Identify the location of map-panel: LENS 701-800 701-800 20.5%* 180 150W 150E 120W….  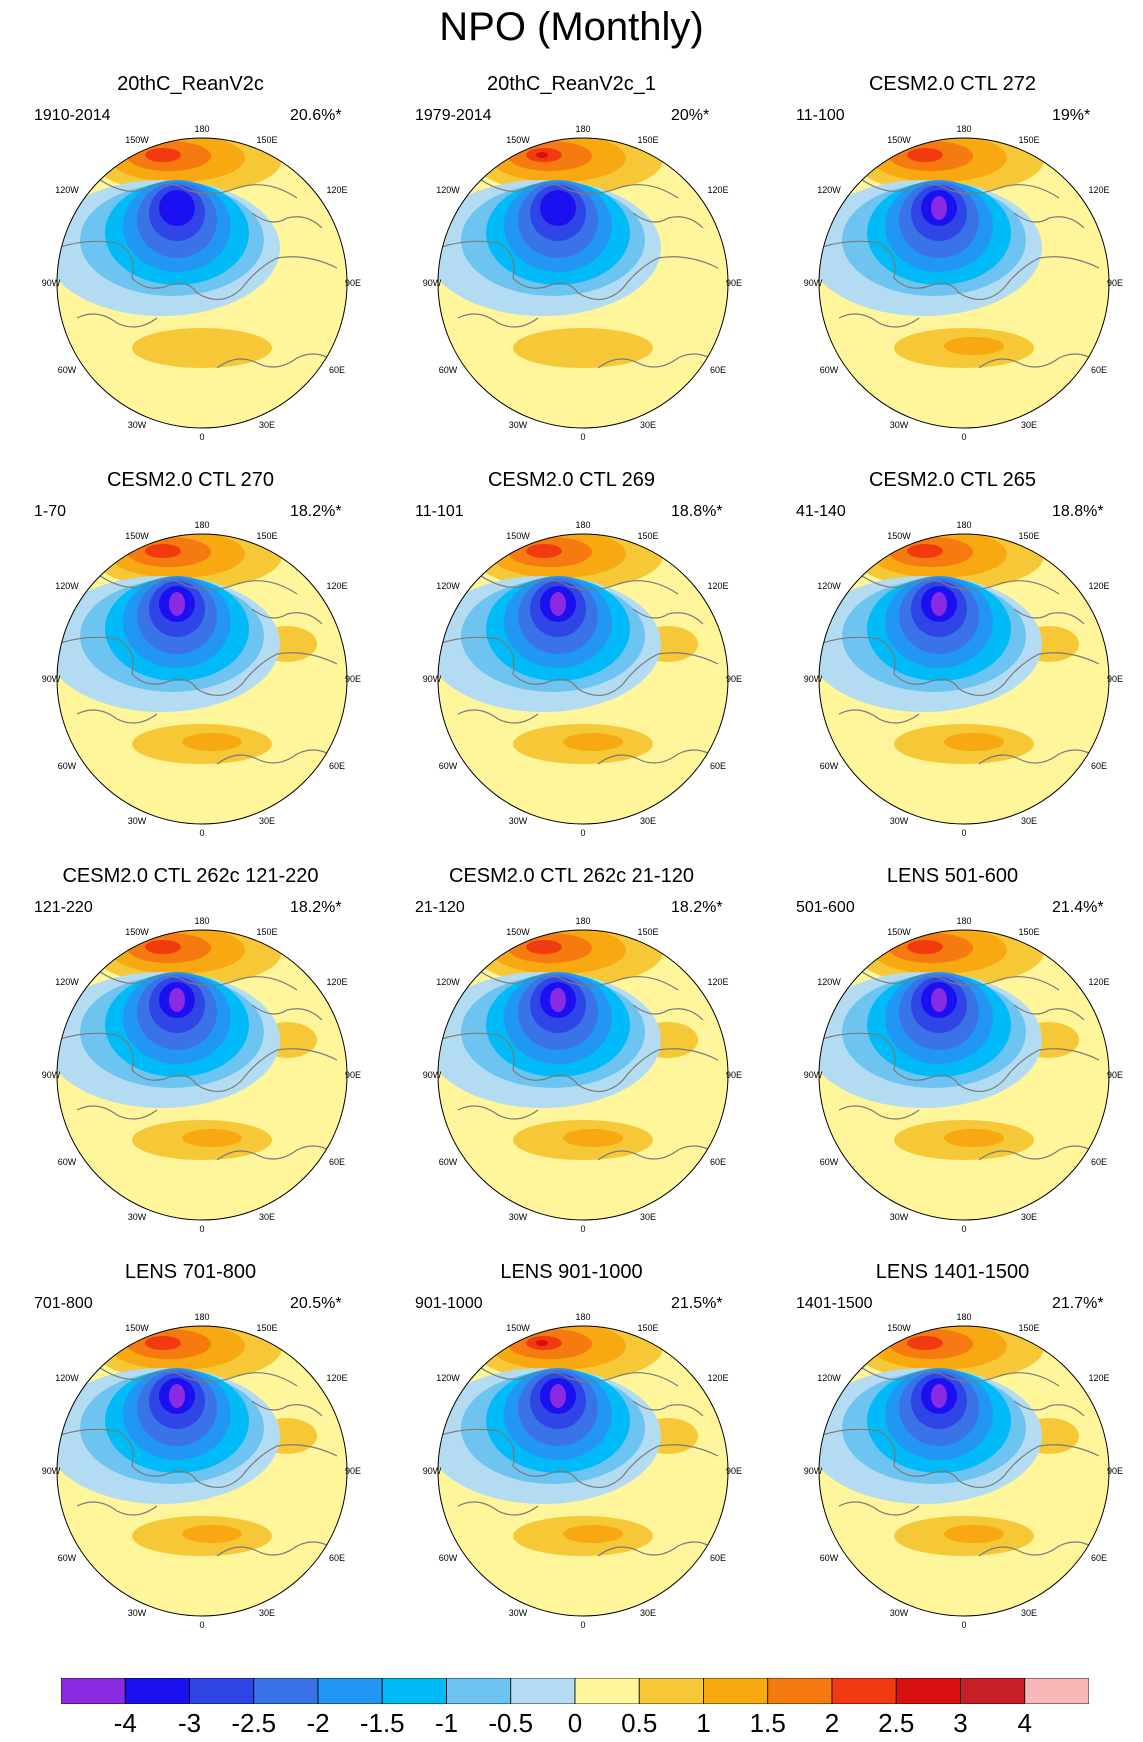
(190, 1409).